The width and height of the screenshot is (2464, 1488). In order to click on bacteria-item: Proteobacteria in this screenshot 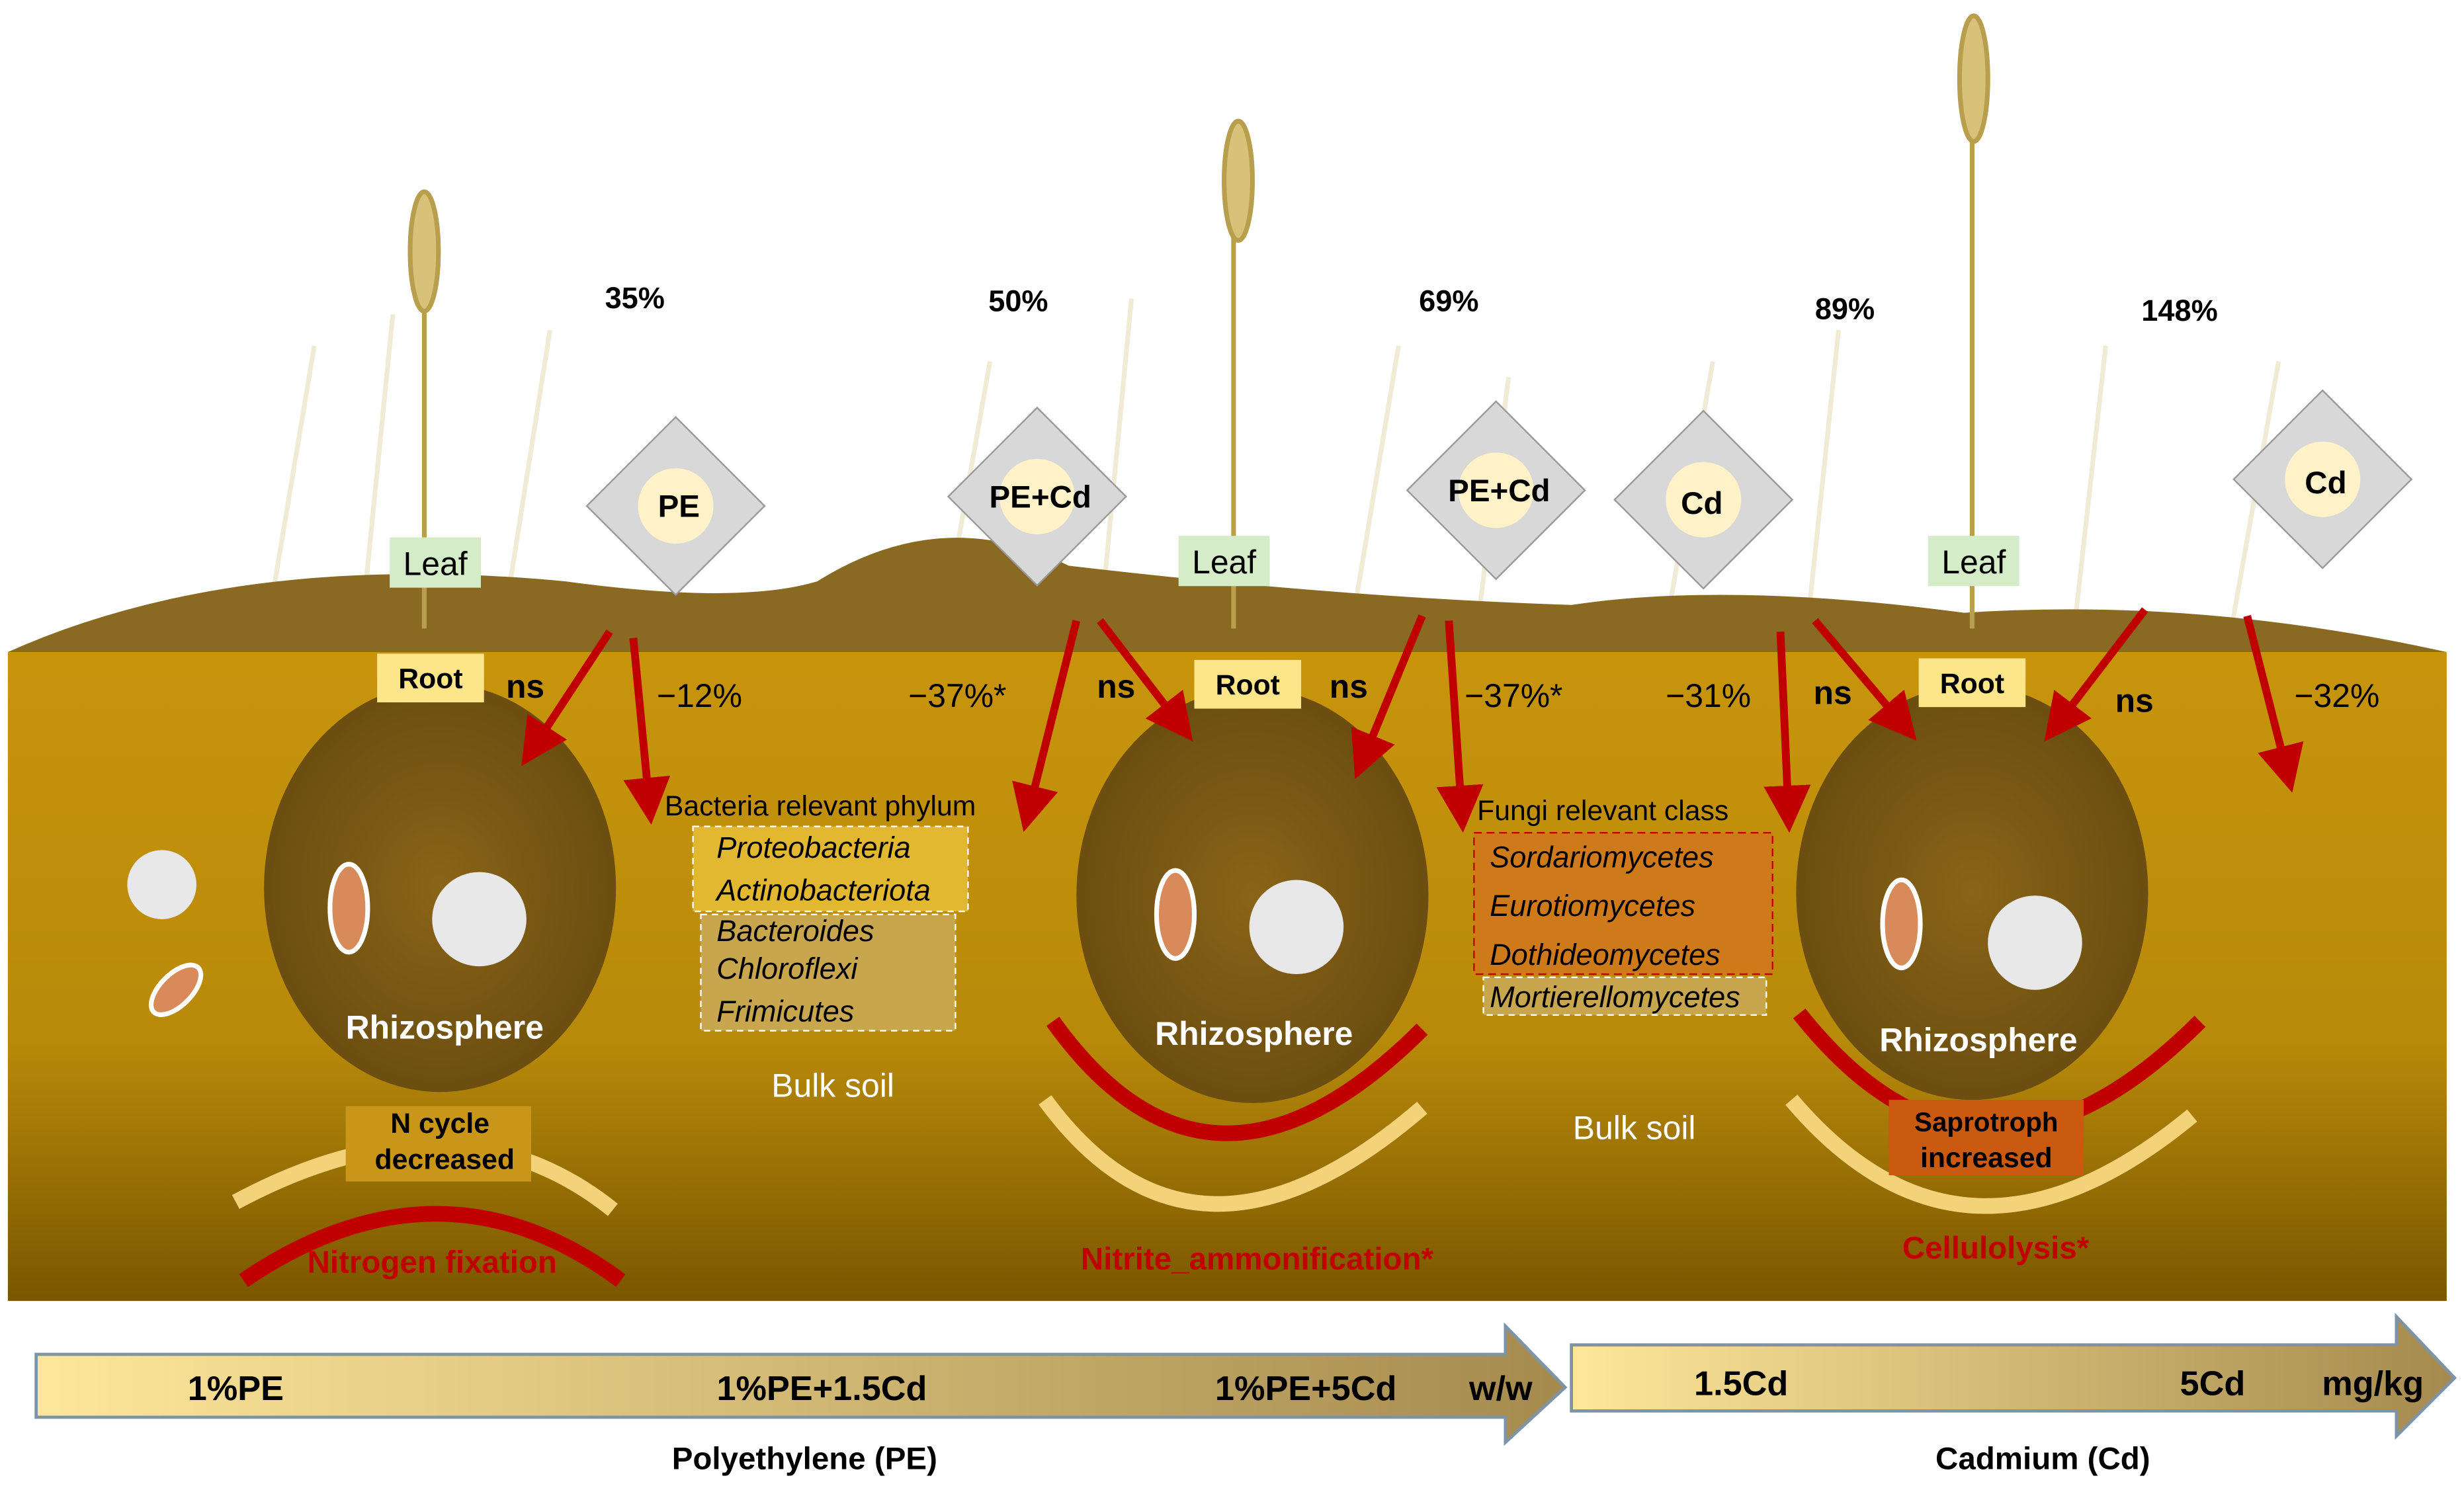, I will do `click(813, 848)`.